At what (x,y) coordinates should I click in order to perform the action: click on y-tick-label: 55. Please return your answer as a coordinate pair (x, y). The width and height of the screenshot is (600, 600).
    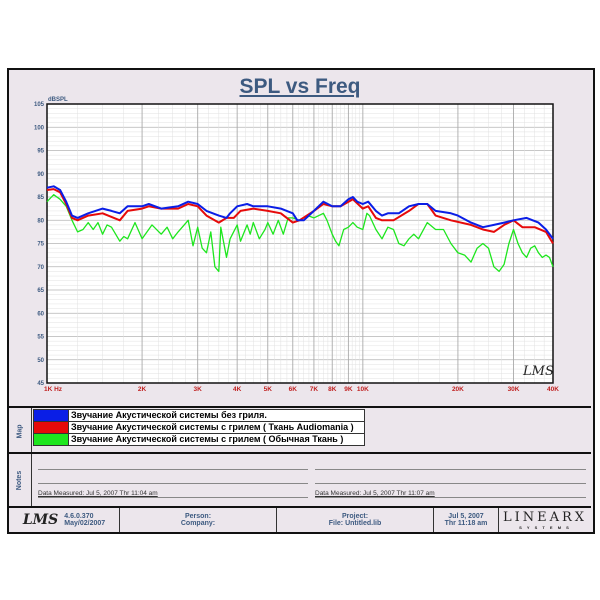
    Looking at the image, I should click on (40, 338).